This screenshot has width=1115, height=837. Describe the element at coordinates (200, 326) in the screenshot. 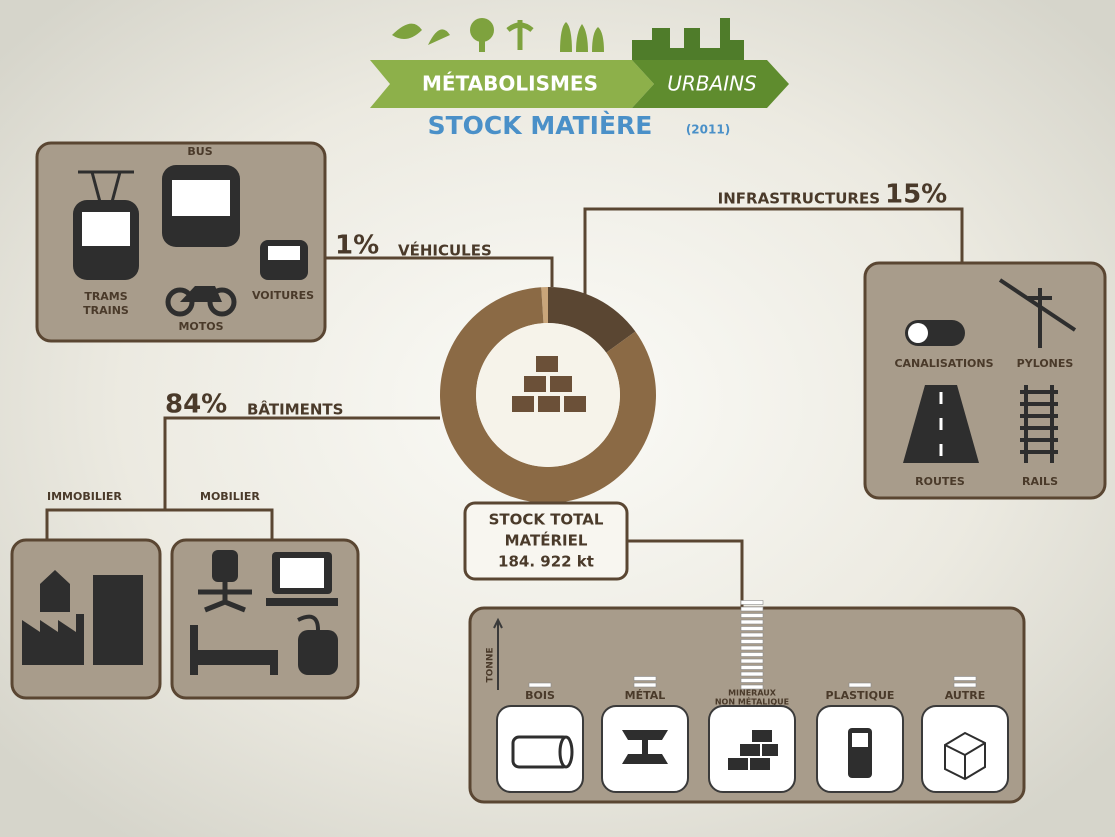

I see `vehicle-label: MOTOS` at that location.